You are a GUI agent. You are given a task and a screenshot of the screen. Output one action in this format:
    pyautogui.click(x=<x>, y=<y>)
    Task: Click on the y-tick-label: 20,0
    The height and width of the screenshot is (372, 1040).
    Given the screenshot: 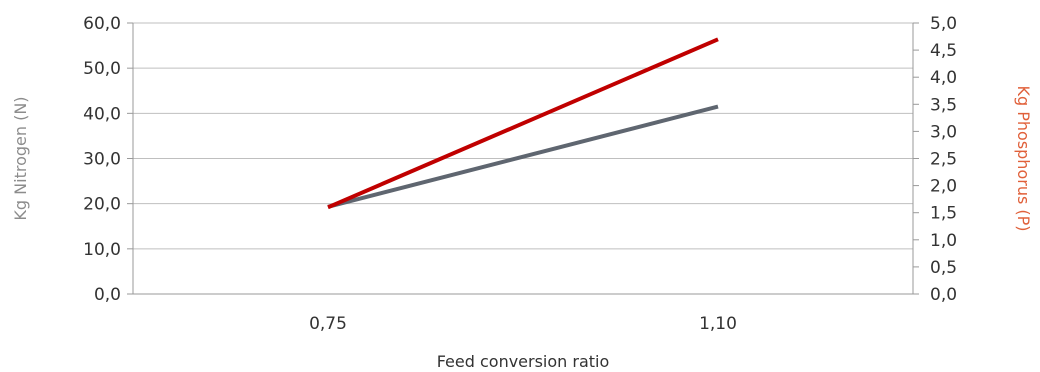 What is the action you would take?
    pyautogui.click(x=102, y=205)
    